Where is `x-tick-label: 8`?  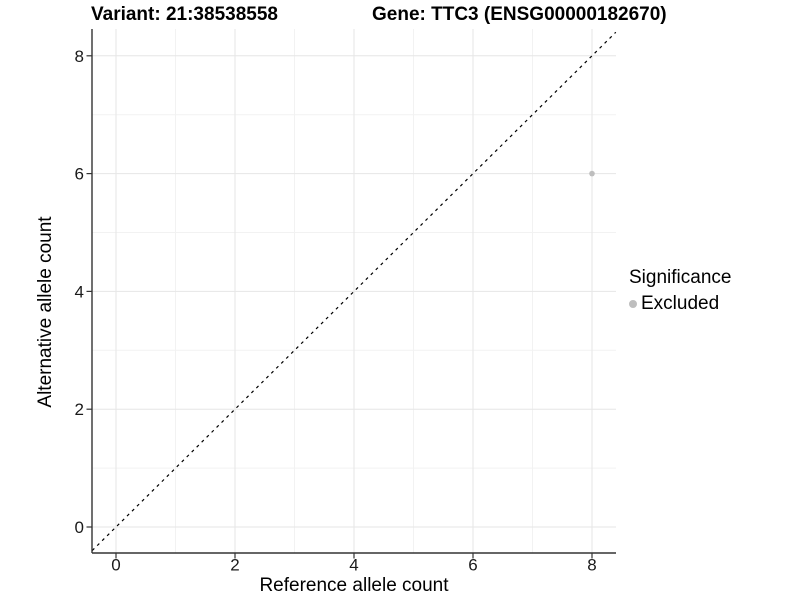 x-tick-label: 8 is located at coordinates (591, 565).